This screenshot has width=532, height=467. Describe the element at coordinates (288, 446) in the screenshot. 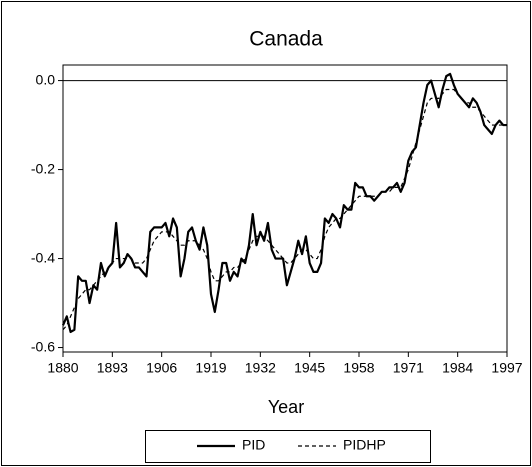

I see `legend-box` at that location.